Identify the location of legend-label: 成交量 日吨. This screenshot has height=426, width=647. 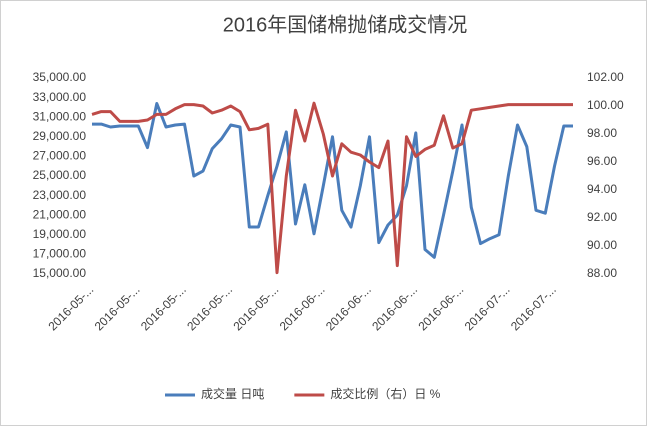
(232, 393).